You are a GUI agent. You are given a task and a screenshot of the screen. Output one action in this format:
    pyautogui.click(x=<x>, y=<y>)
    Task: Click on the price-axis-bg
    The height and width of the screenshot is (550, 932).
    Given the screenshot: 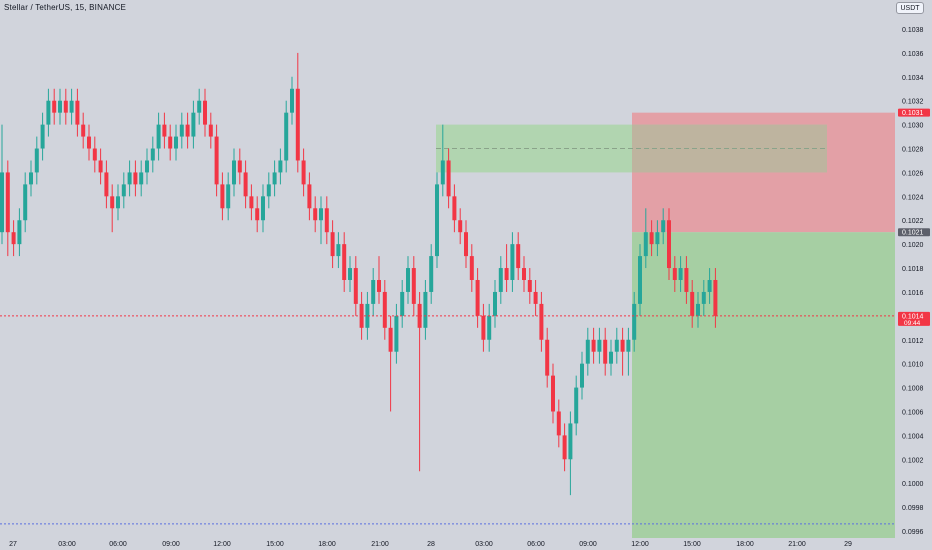 What is the action you would take?
    pyautogui.click(x=913, y=269)
    